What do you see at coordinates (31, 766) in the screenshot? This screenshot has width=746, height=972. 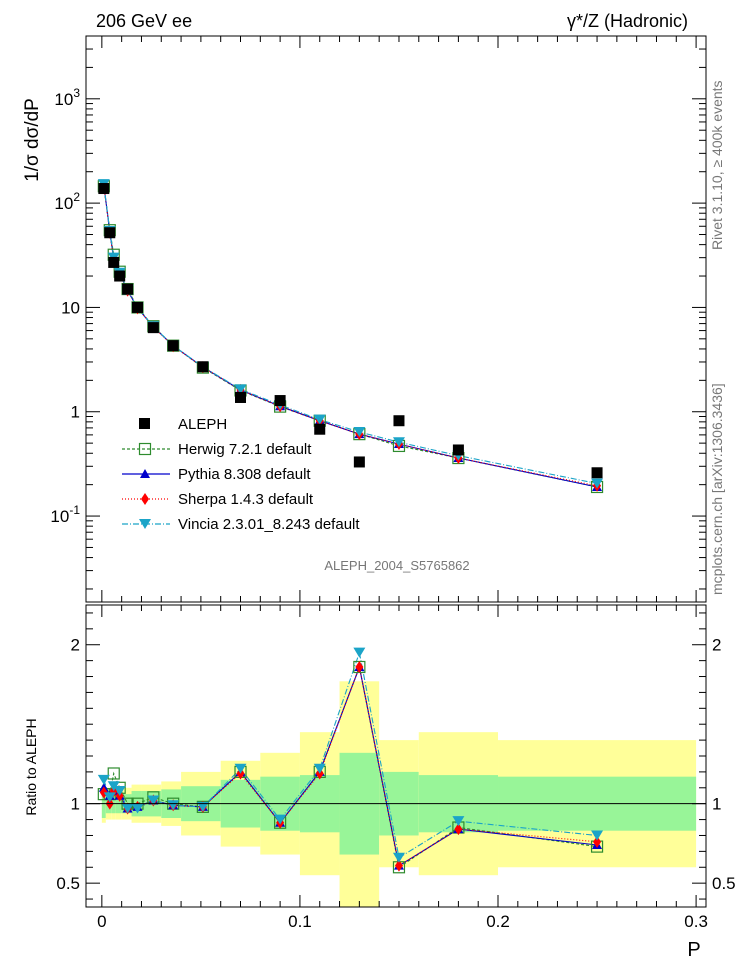 I see `ratio-y-axis-label: Ratio to ALEPH` at bounding box center [31, 766].